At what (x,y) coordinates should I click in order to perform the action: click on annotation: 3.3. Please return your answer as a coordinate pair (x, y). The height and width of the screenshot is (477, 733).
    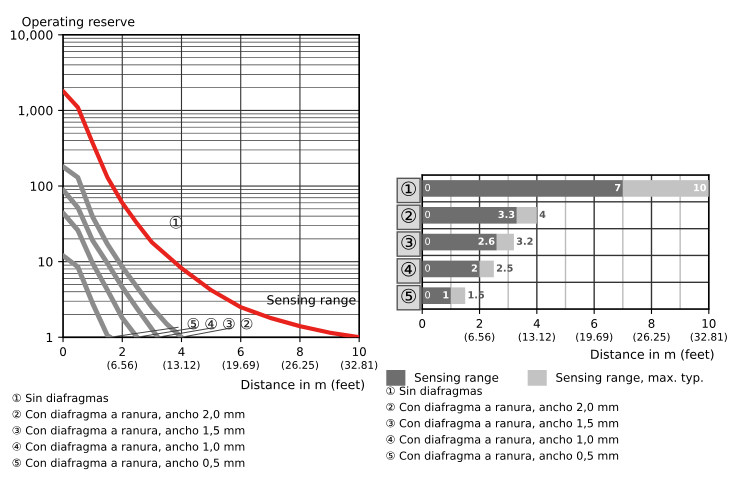
    Looking at the image, I should click on (506, 214).